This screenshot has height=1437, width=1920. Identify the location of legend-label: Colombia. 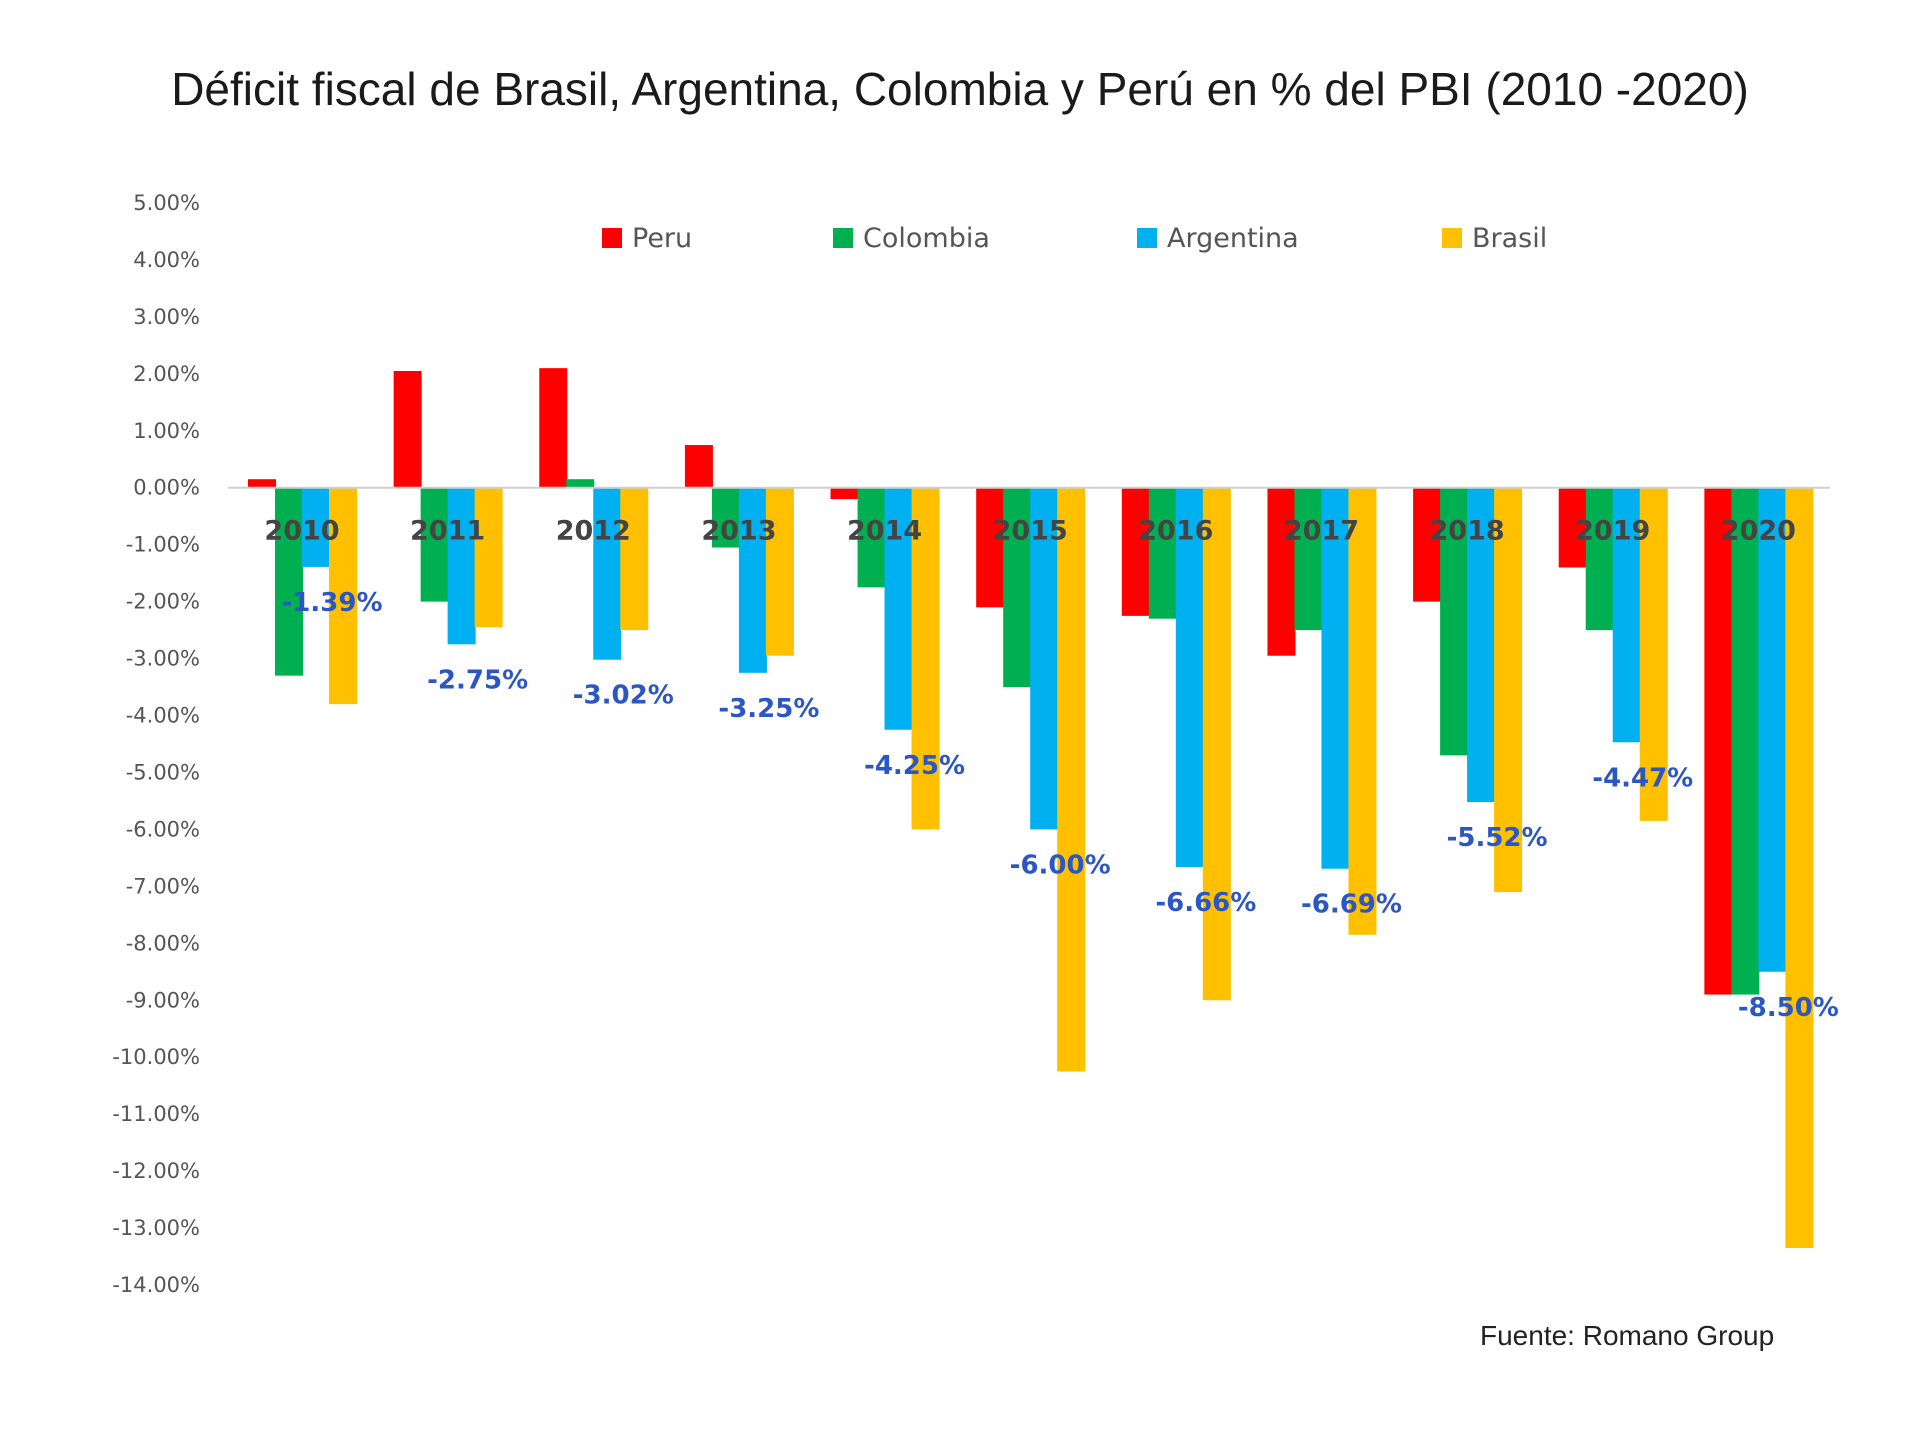
(926, 238).